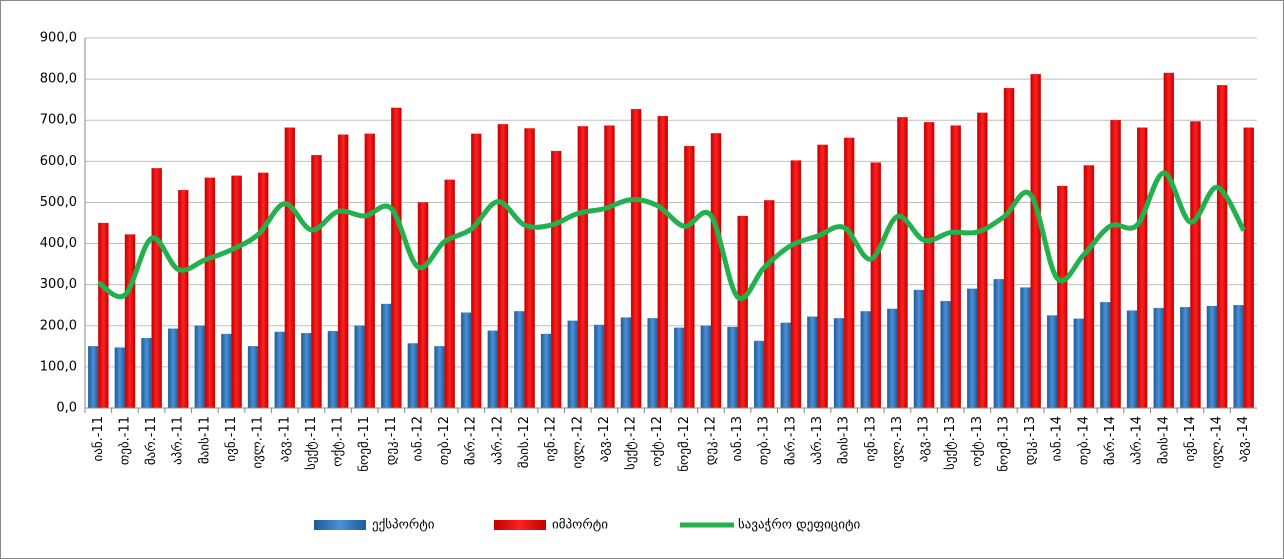 This screenshot has width=1284, height=559. Describe the element at coordinates (66, 408) in the screenshot. I see `y-tick-label: 0,0` at that location.